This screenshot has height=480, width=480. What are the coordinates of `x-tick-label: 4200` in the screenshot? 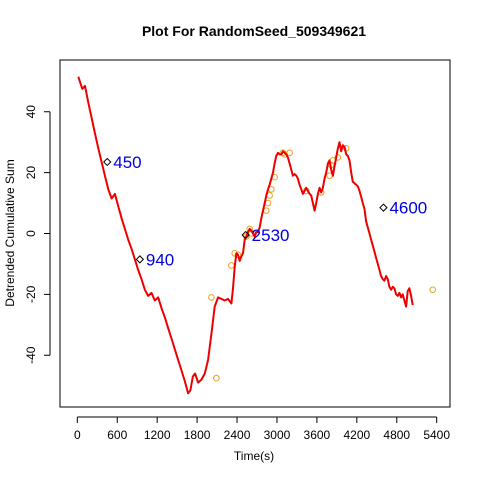 It's located at (356, 435).